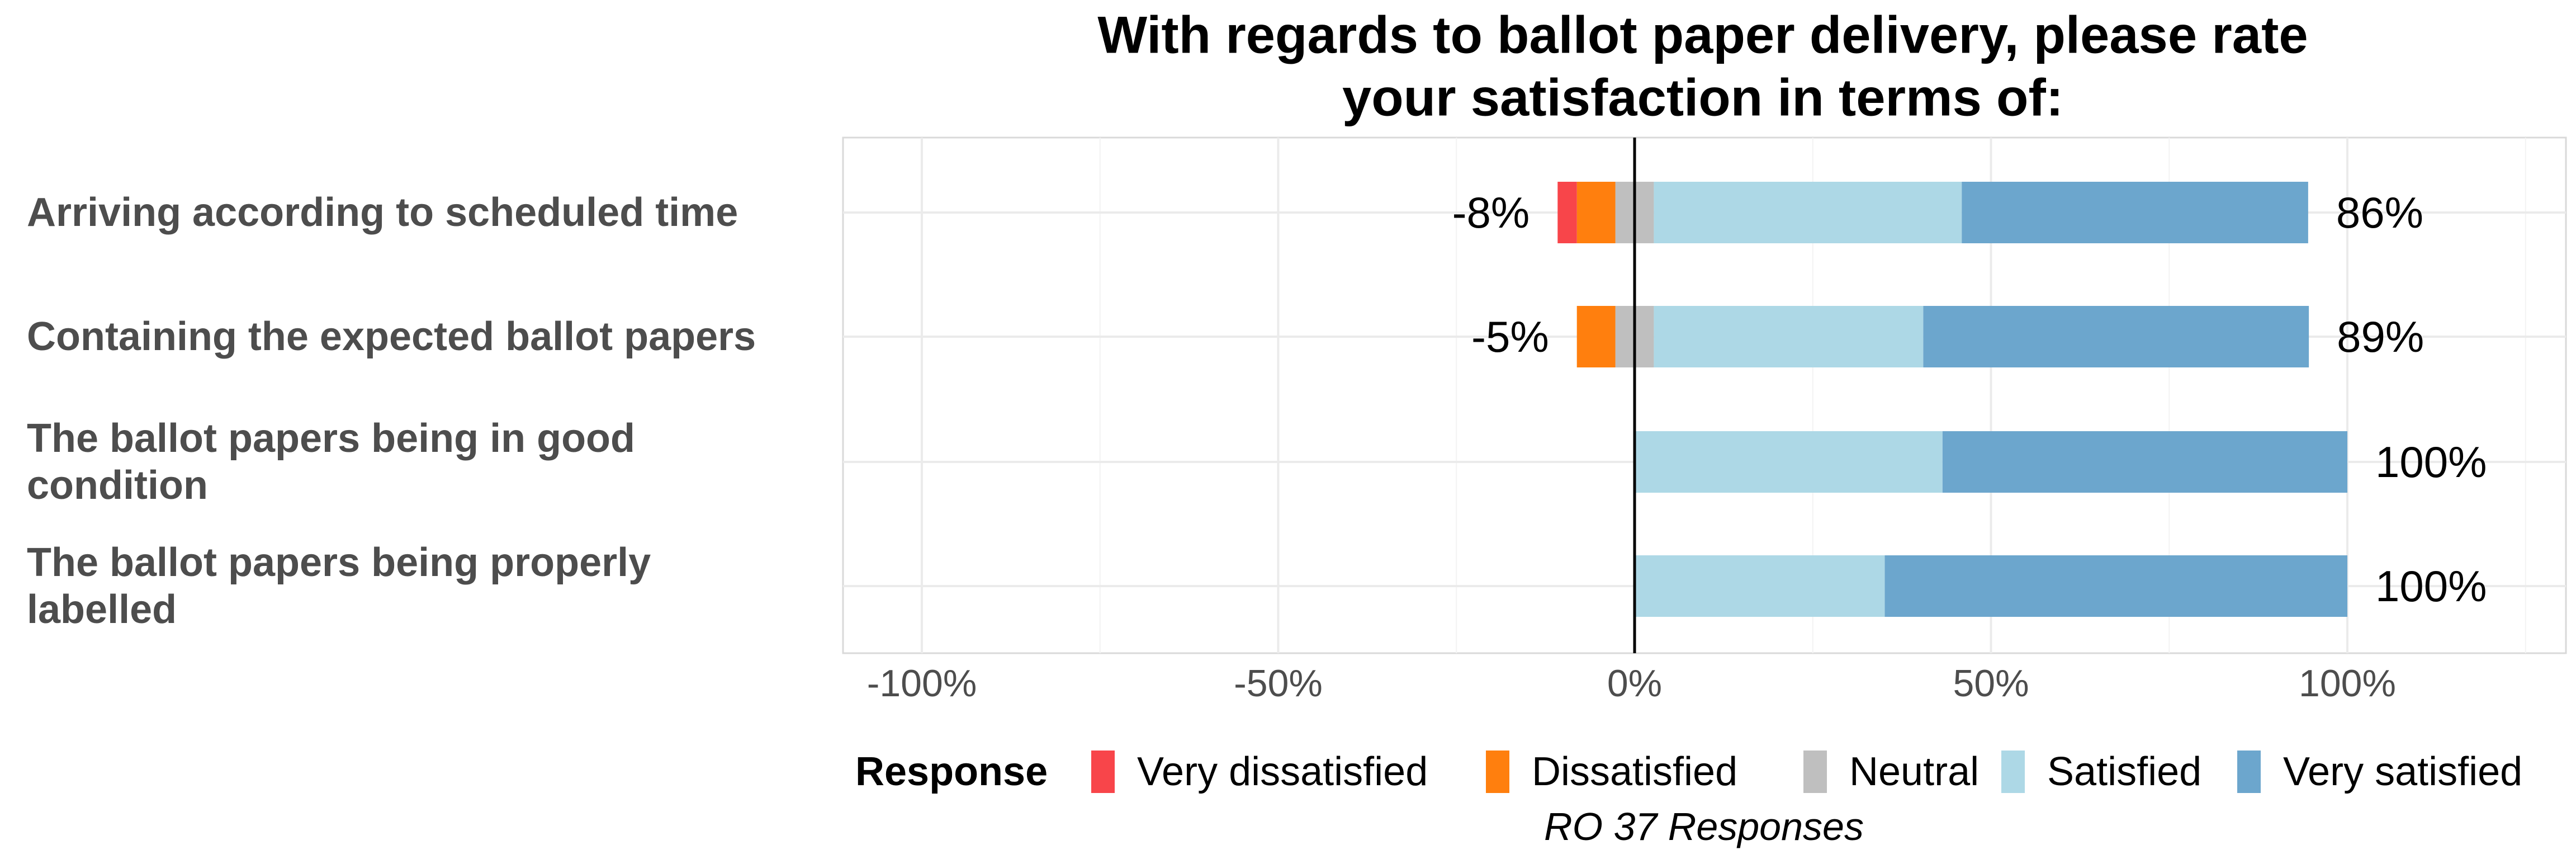  I want to click on legend-label-very-satisfied: Very satisfied, so click(2402, 771).